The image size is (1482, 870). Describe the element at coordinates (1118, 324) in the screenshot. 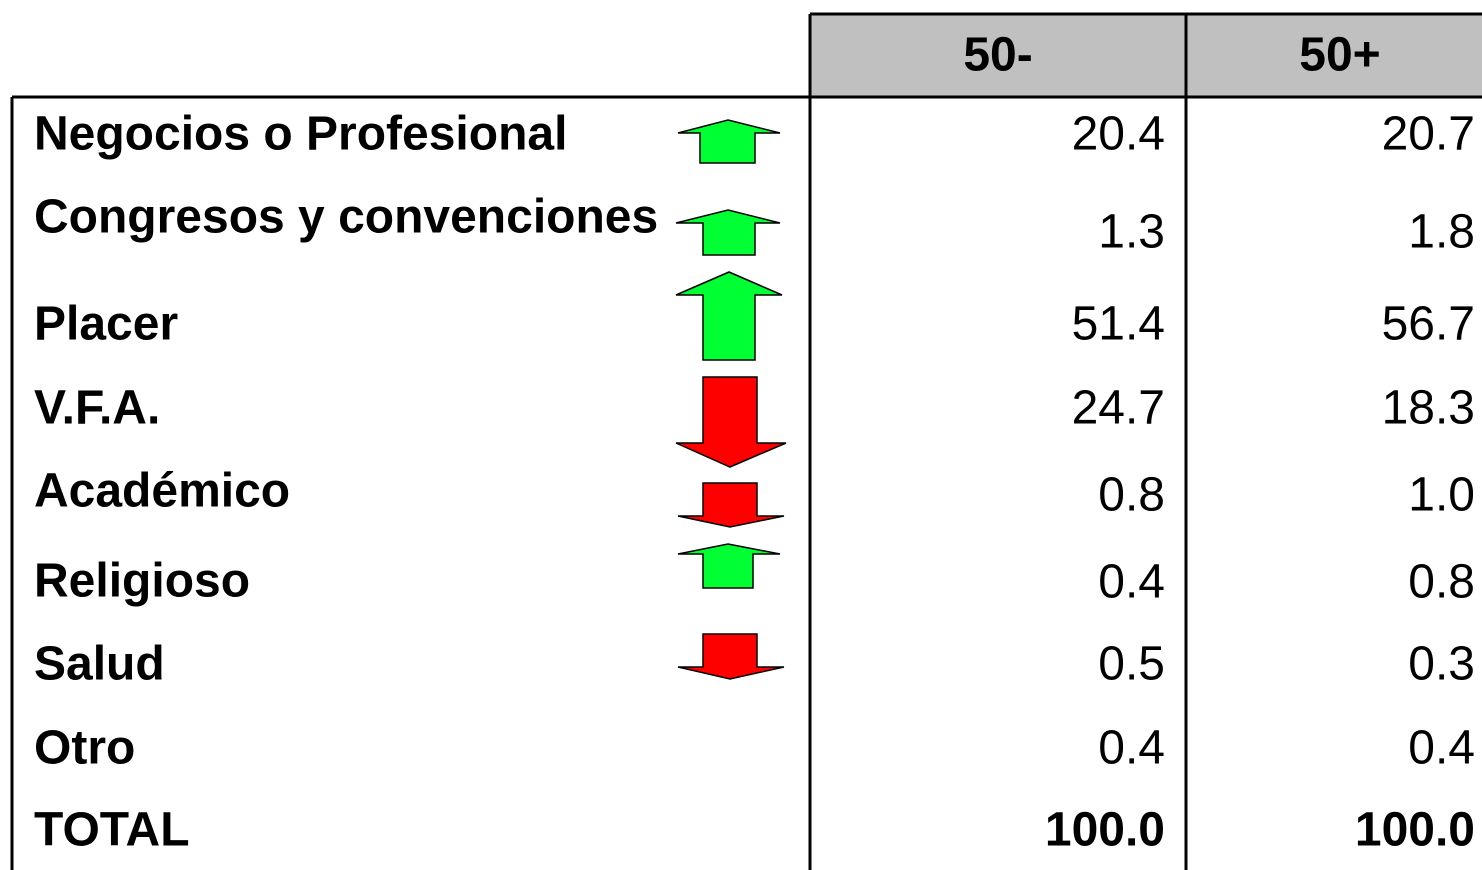

I see `cell-value: 51.4` at that location.